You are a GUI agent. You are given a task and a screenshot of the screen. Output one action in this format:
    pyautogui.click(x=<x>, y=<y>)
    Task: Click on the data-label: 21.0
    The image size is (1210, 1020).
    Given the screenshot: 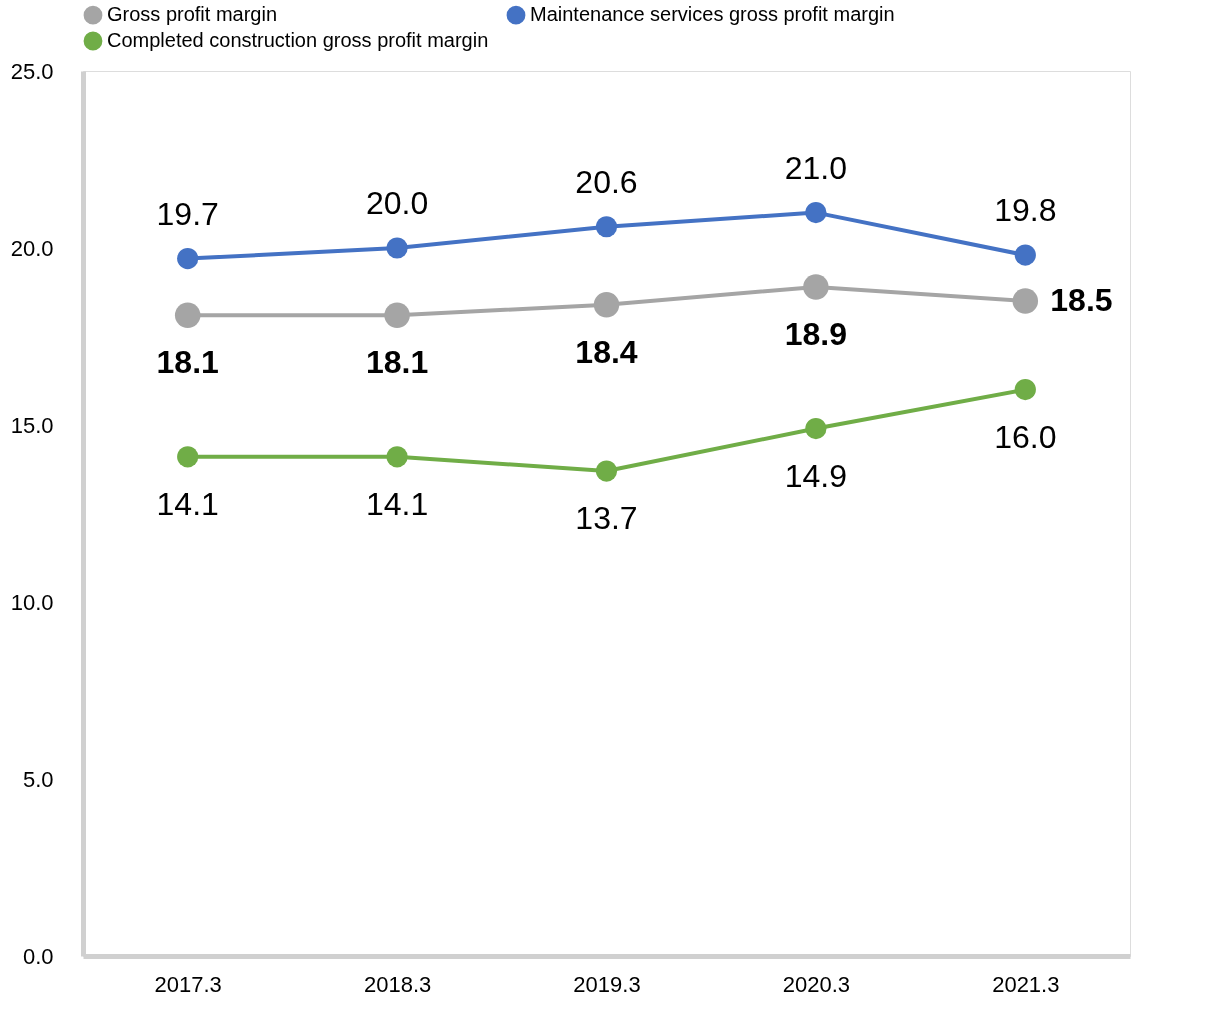 What is the action you would take?
    pyautogui.click(x=816, y=167)
    